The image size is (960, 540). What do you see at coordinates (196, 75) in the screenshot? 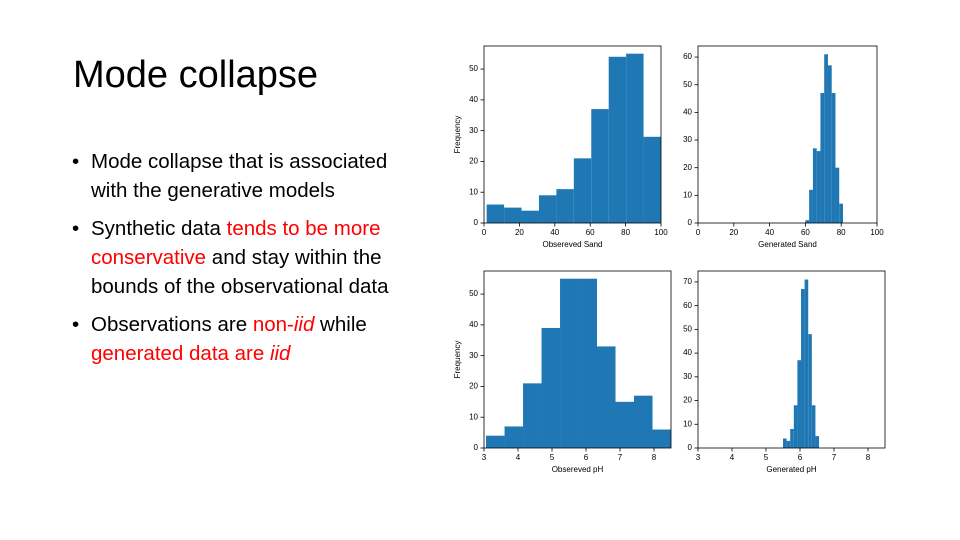
I see `slide-title: Mode collapse` at bounding box center [196, 75].